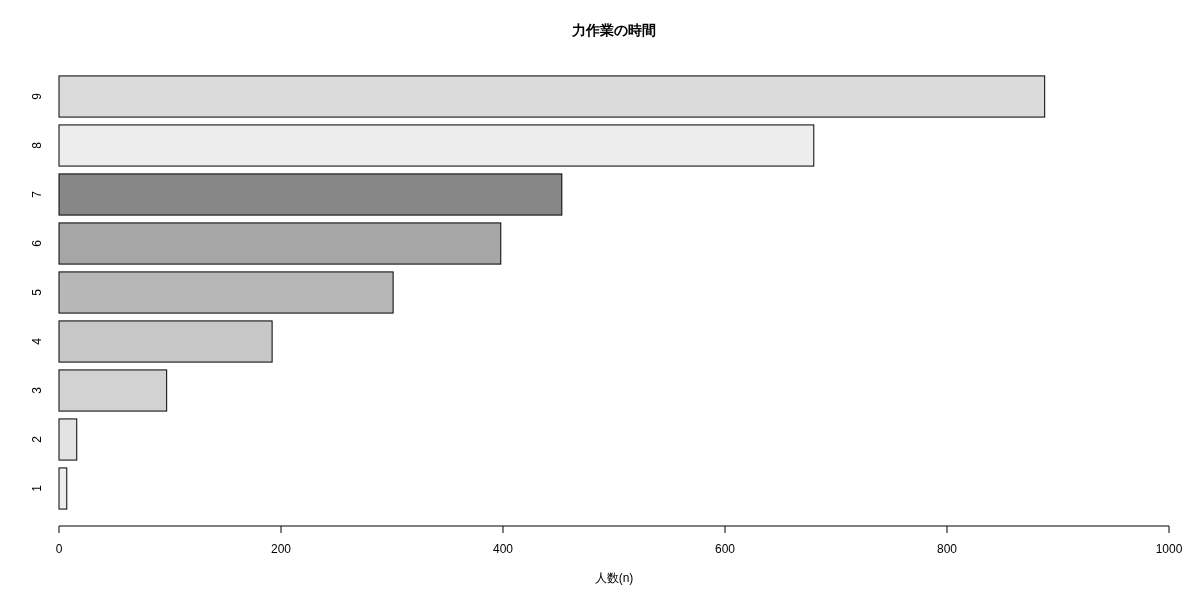 The height and width of the screenshot is (600, 1200). What do you see at coordinates (37, 439) in the screenshot?
I see `y-tick-label: 2` at bounding box center [37, 439].